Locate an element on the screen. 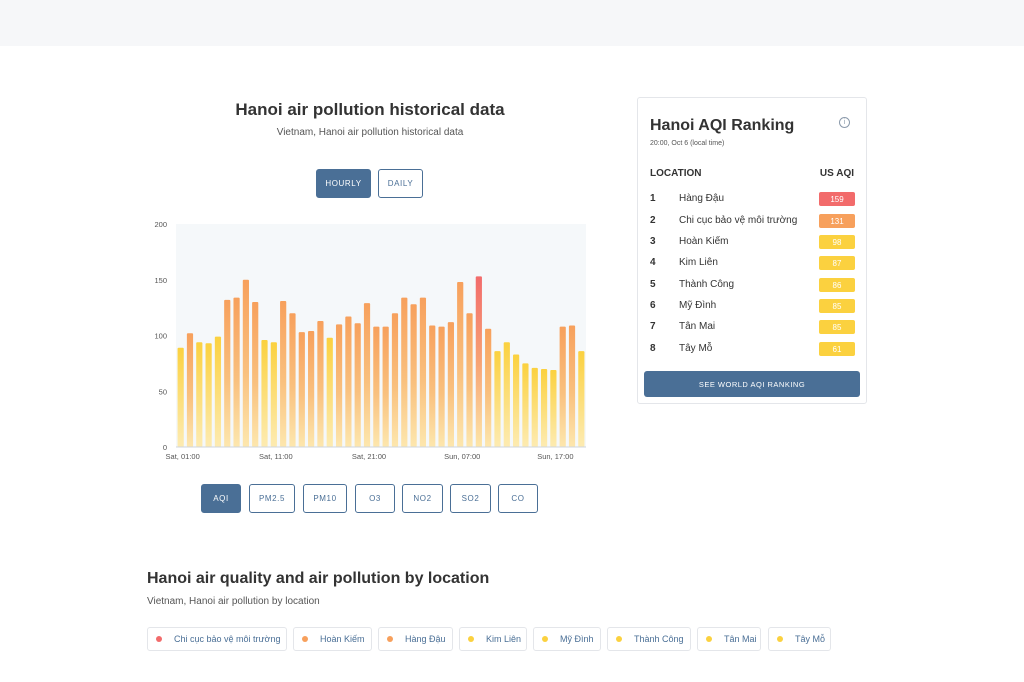  location-chip: Kim Liên is located at coordinates (493, 639).